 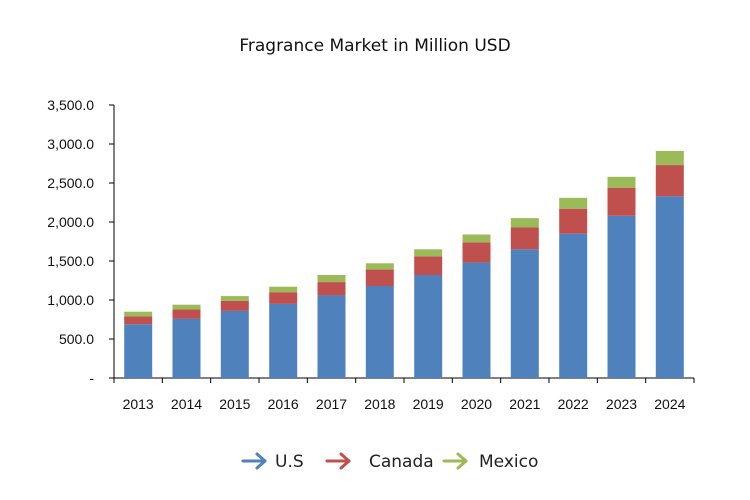 I want to click on bar-2017-canada, so click(x=331, y=289).